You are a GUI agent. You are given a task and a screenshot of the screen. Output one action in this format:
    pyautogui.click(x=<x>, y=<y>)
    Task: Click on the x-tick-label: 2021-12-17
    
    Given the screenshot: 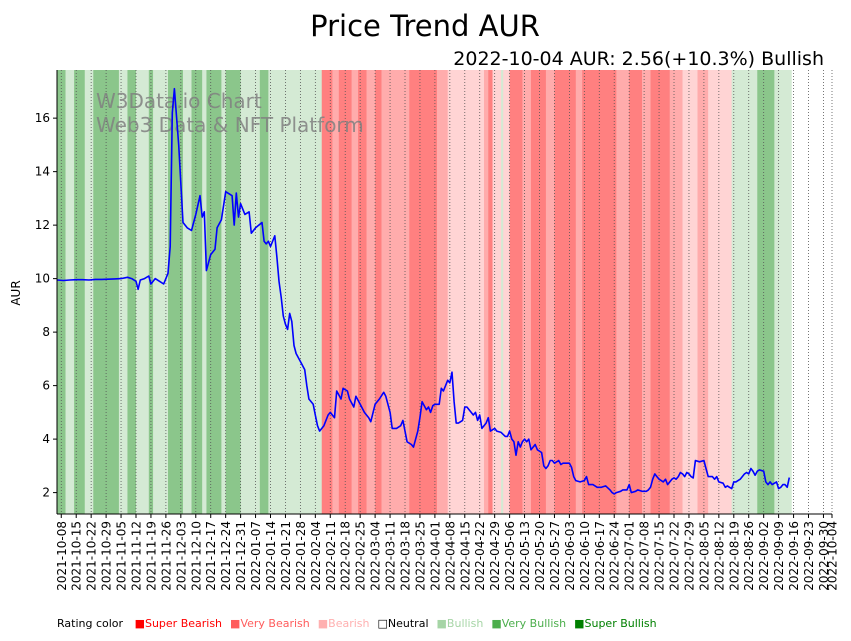 What is the action you would take?
    pyautogui.click(x=211, y=556)
    